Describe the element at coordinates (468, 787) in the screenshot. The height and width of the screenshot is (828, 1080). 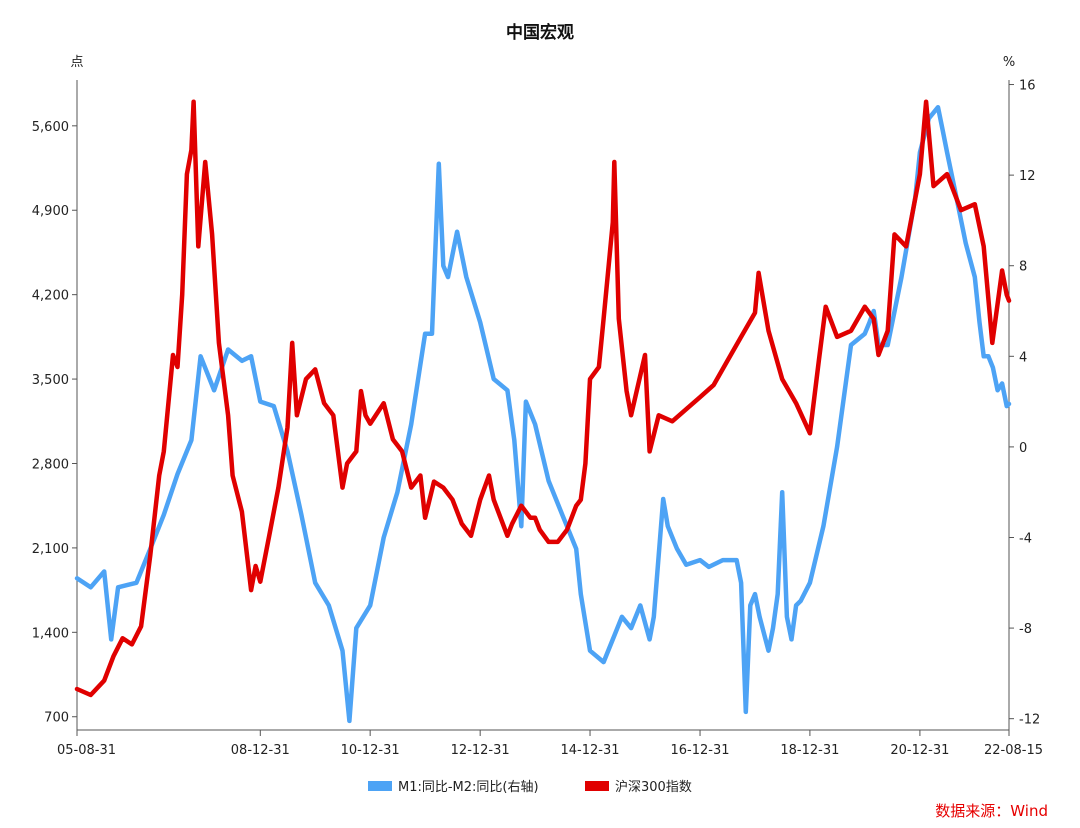
I see `legend-label-m1-m2: M1:同比-M2:同比(右轴)` at that location.